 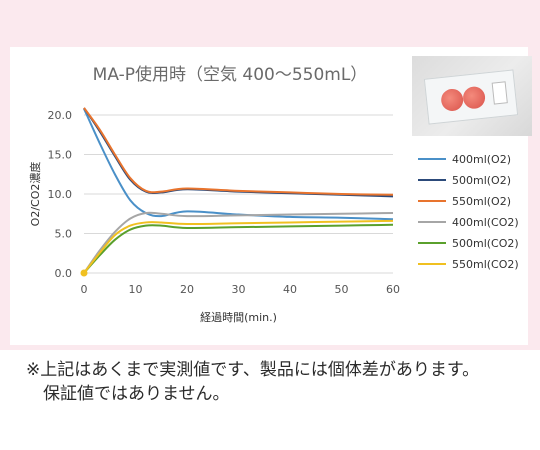 I want to click on y-tick-label: 0.0, so click(x=64, y=273).